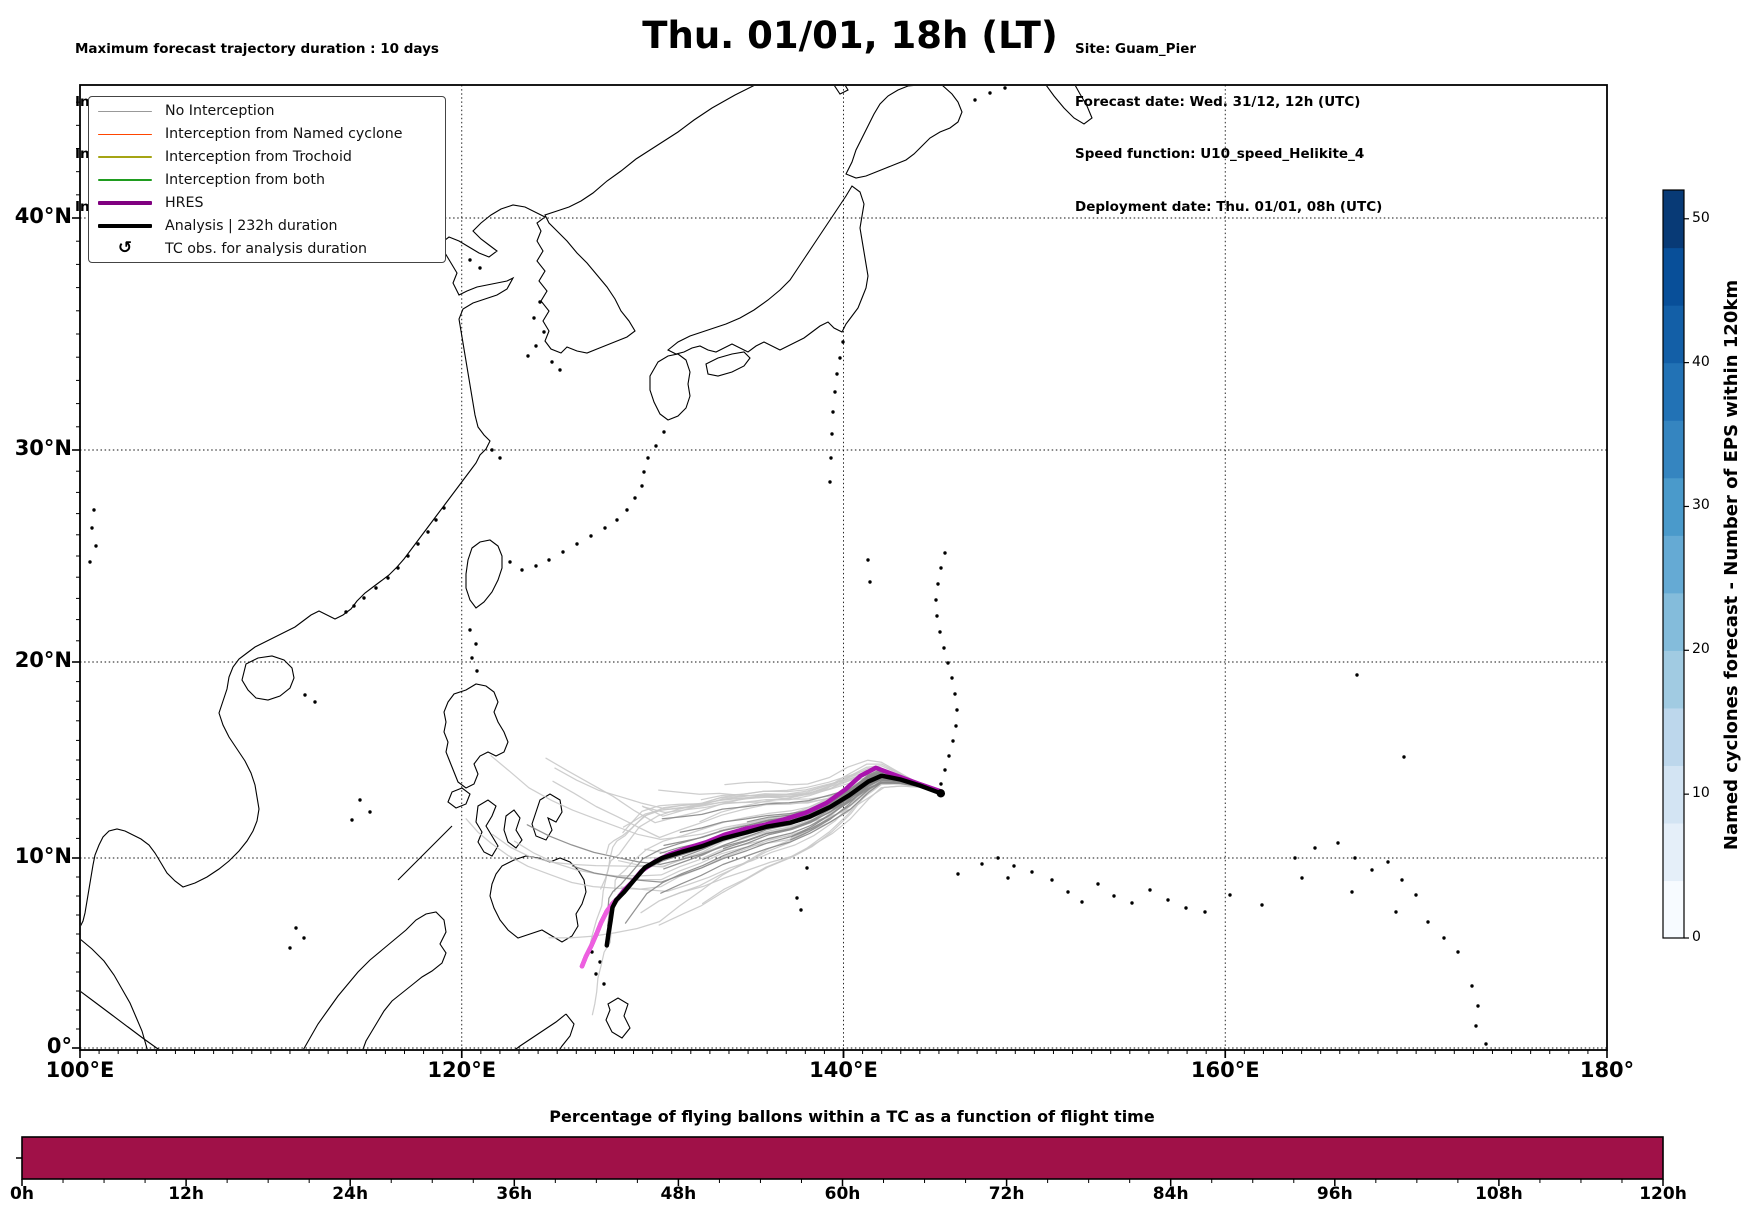 The width and height of the screenshot is (1748, 1213). Describe the element at coordinates (1499, 1194) in the screenshot. I see `flight-hour-tick-label: 108h` at that location.